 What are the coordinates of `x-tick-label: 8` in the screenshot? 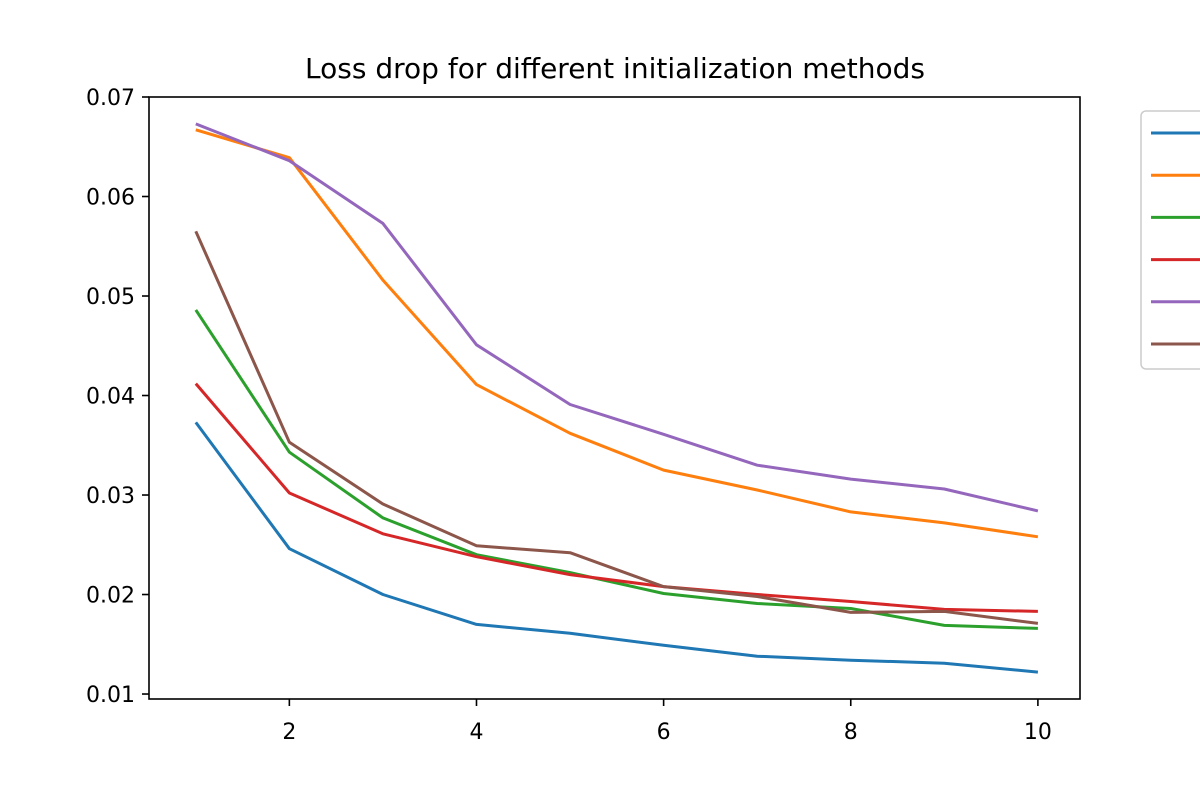 It's located at (851, 732).